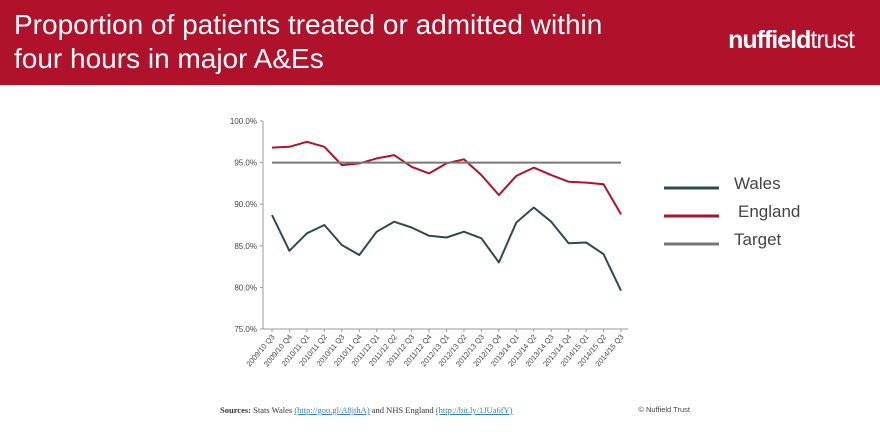 This screenshot has height=440, width=880. I want to click on sources-and-nhs: and NHS England, so click(402, 410).